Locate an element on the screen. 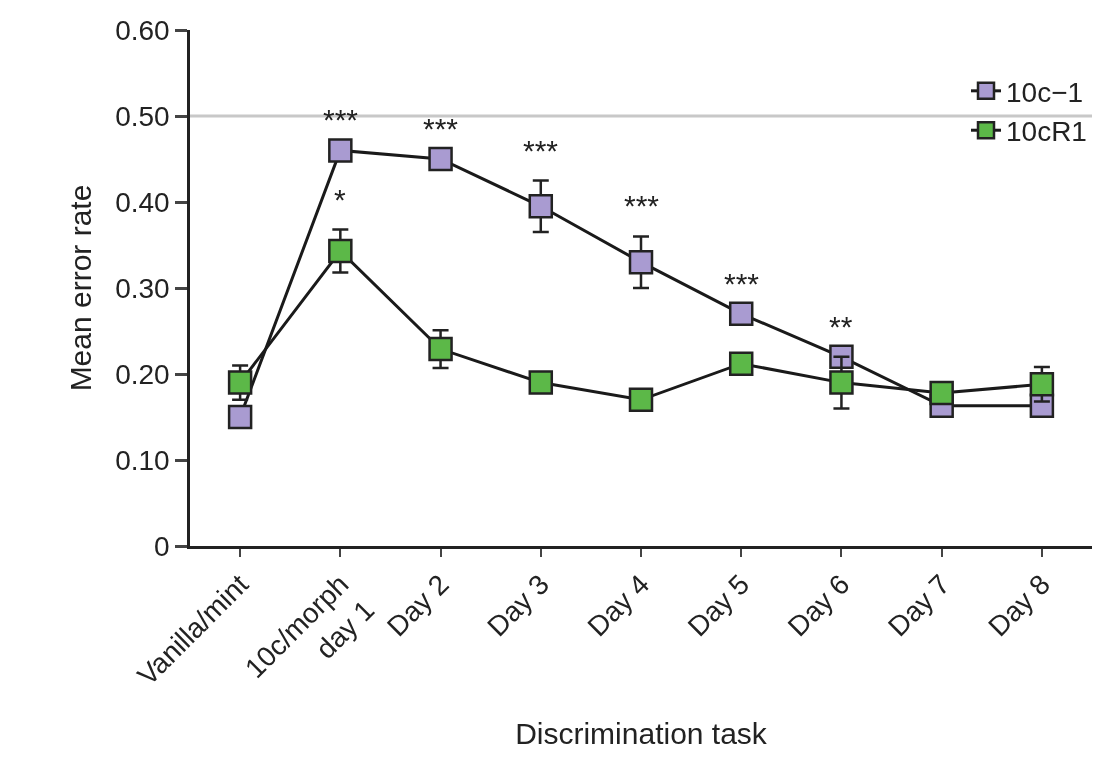  y-tick-label: 0 is located at coordinates (162, 546).